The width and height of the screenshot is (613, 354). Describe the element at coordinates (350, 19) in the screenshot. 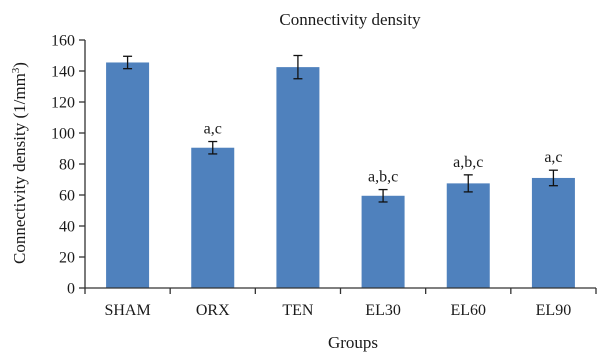

I see `chart-title: Connectivity density` at that location.